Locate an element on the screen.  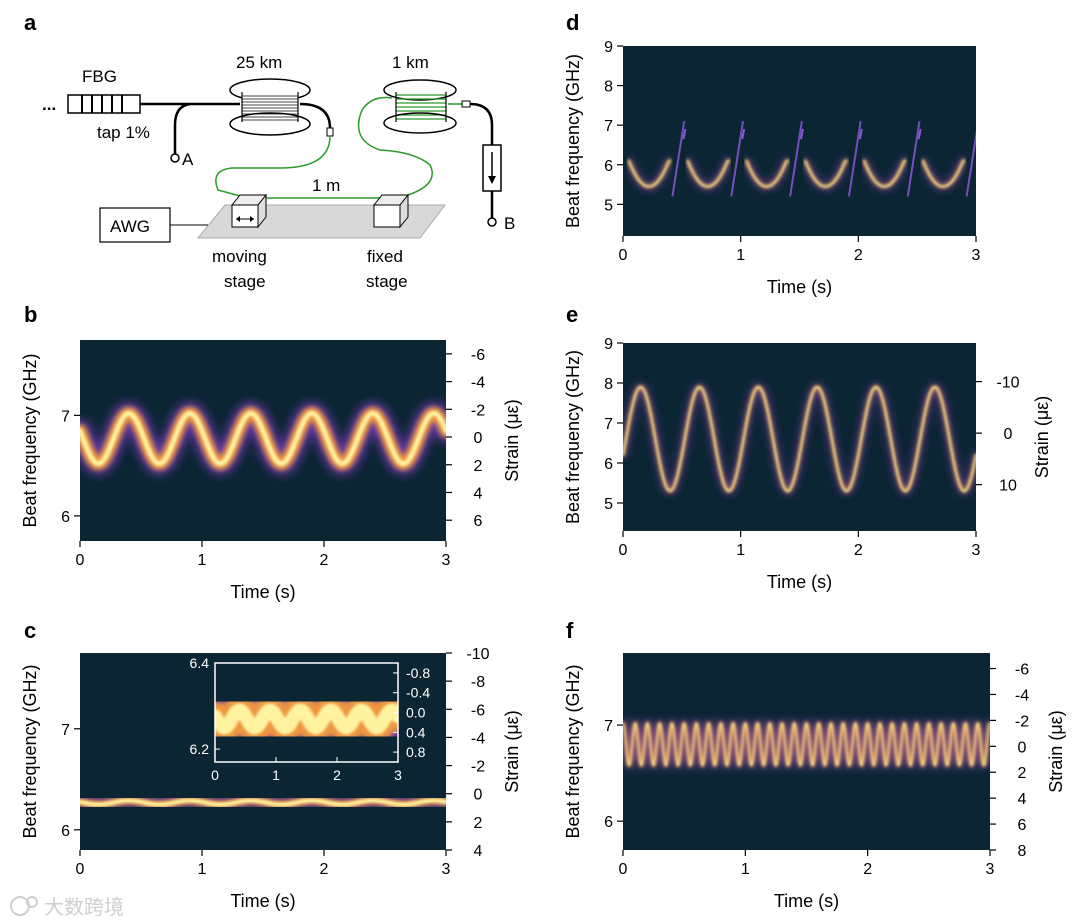
inset-x-tick-label: 3 is located at coordinates (398, 775).